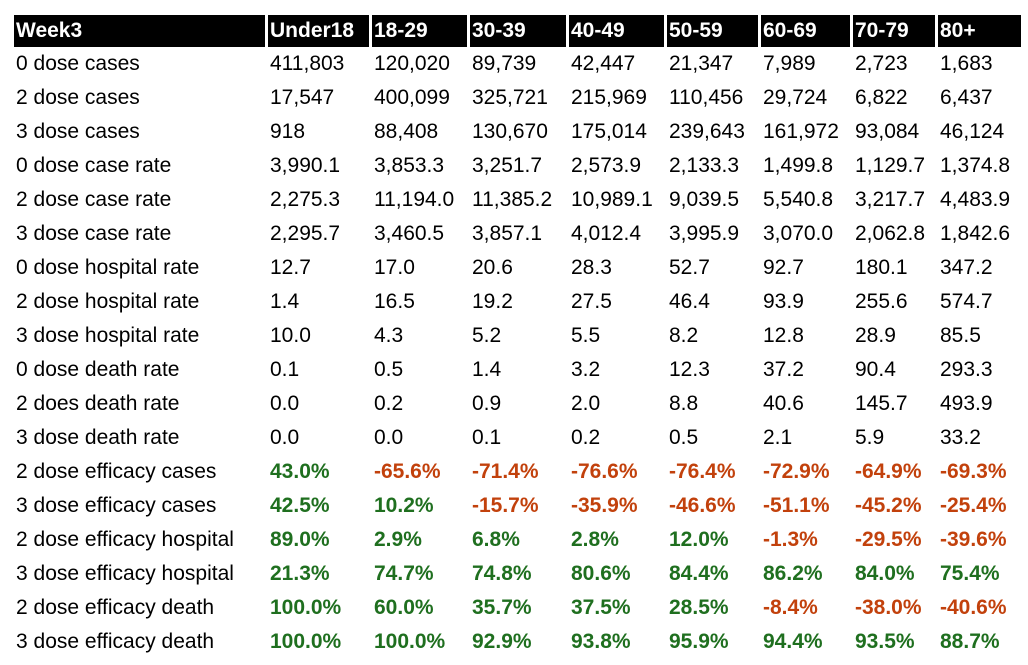 This screenshot has height=665, width=1028. What do you see at coordinates (966, 267) in the screenshot?
I see `value-cell: 347.2` at bounding box center [966, 267].